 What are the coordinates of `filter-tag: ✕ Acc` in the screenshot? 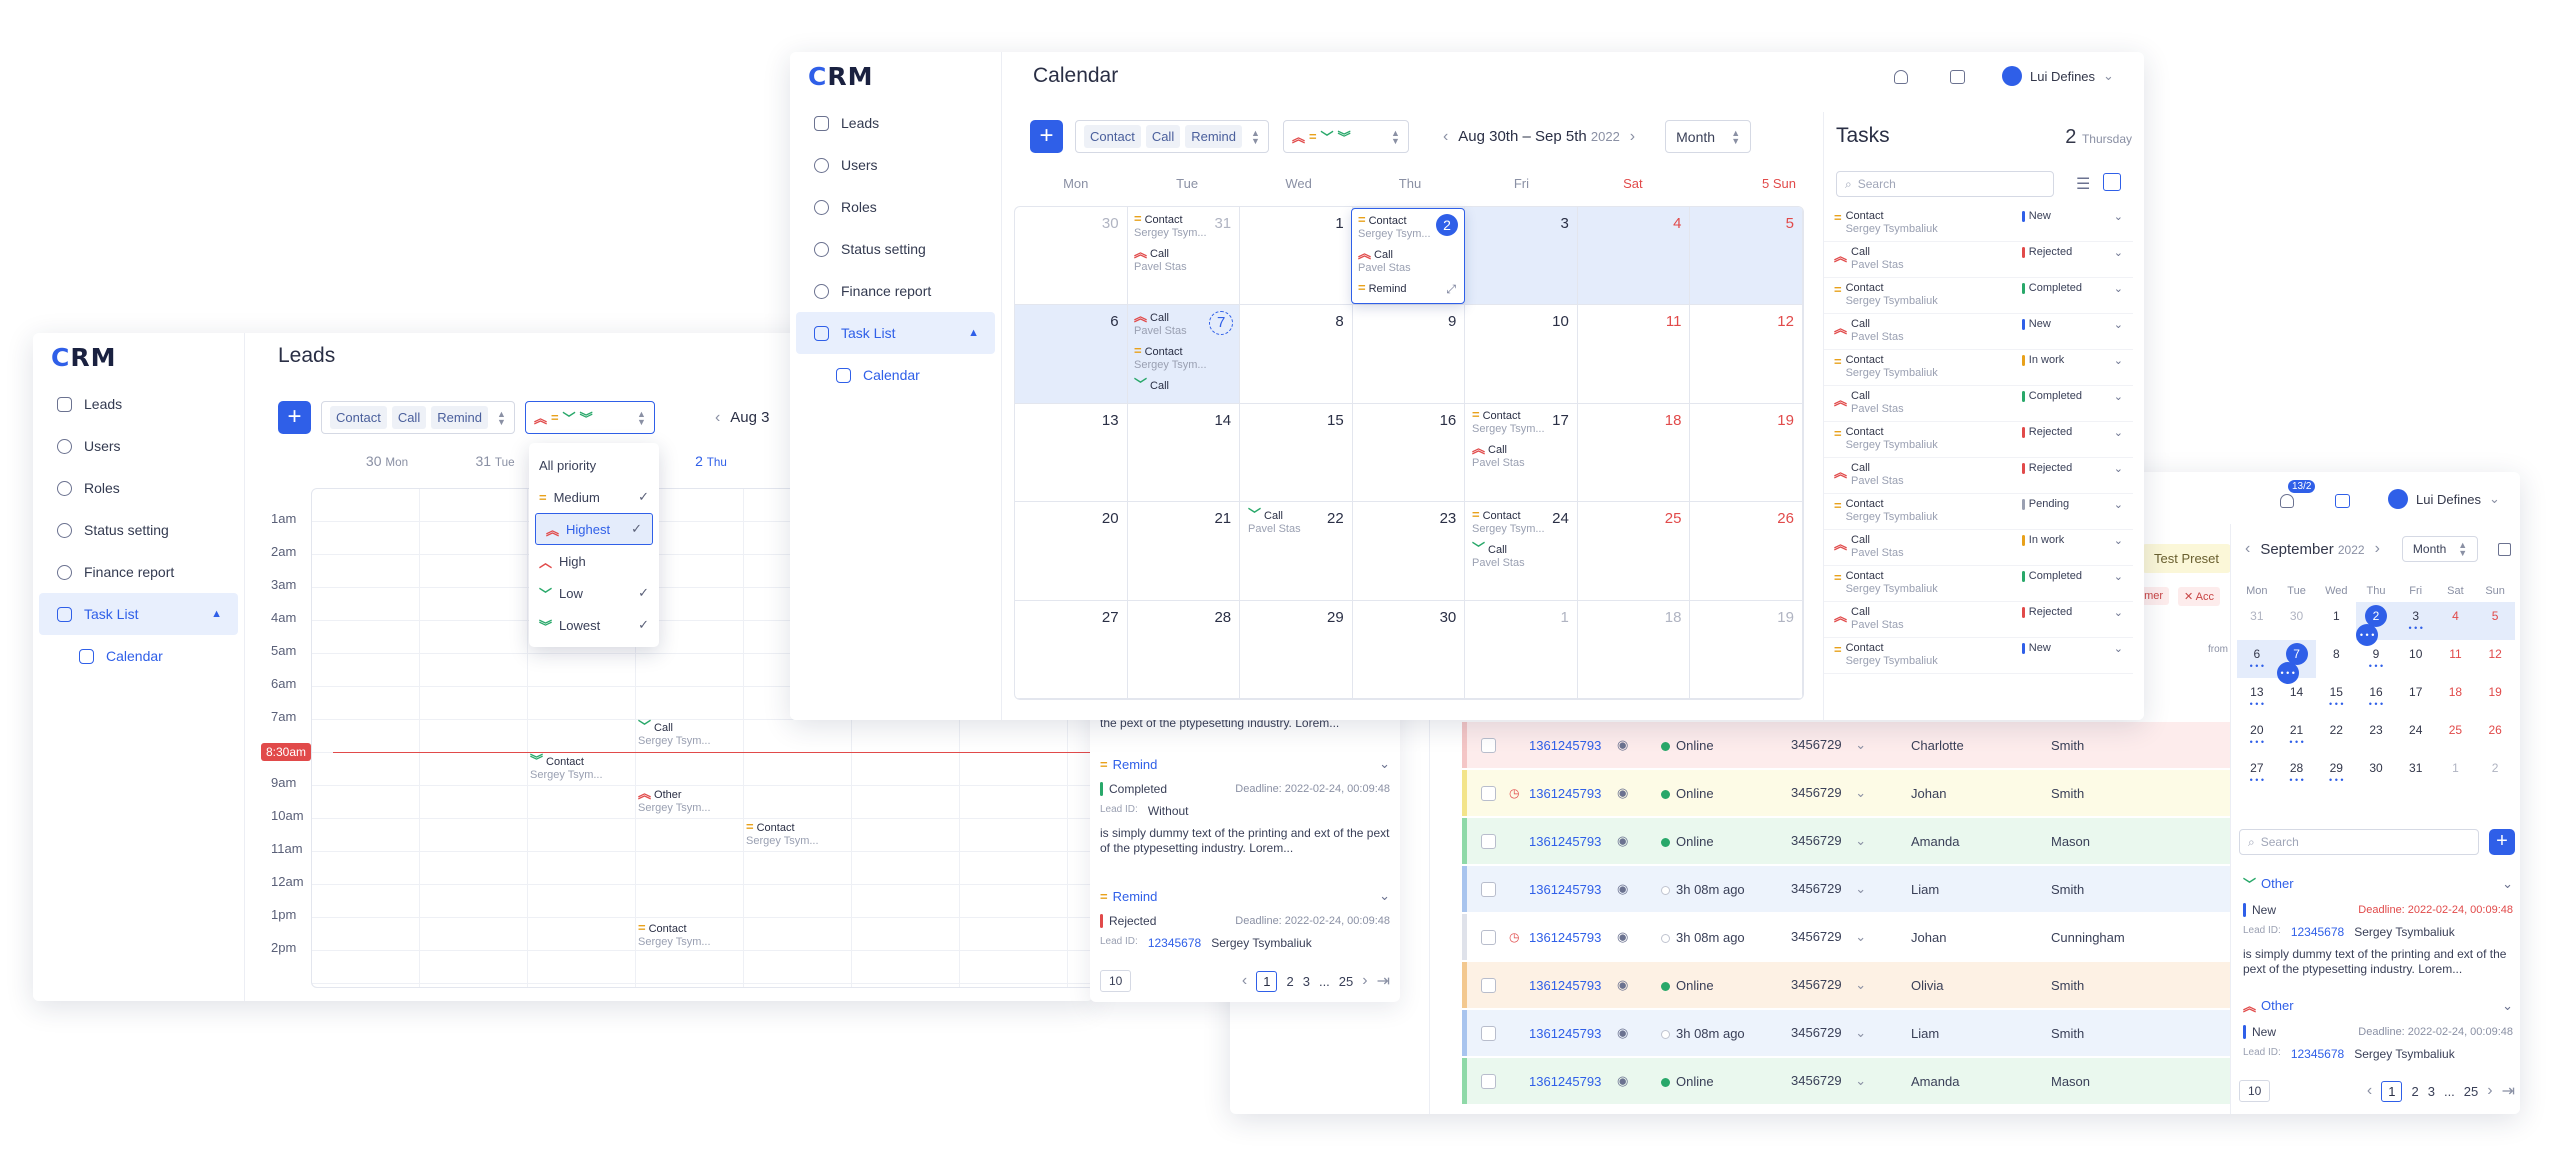 It's located at (2199, 596).